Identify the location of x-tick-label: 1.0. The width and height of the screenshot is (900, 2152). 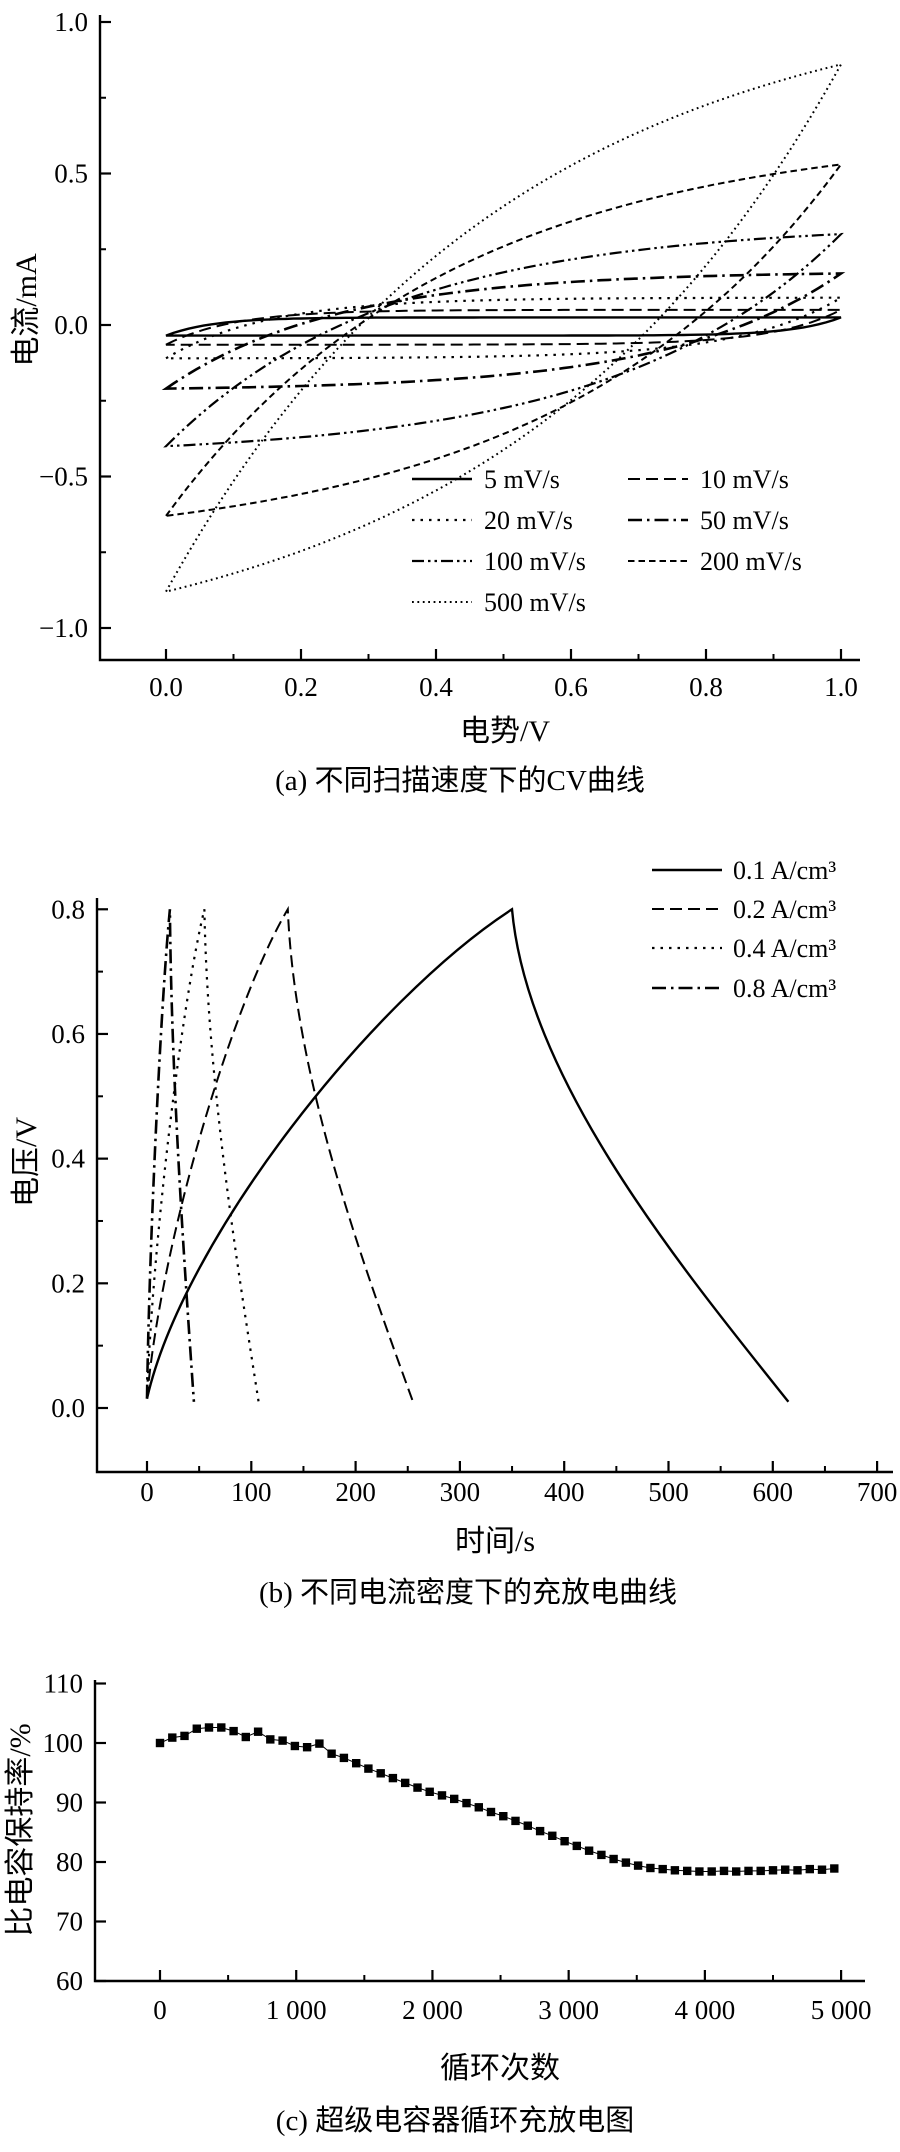
(841, 687).